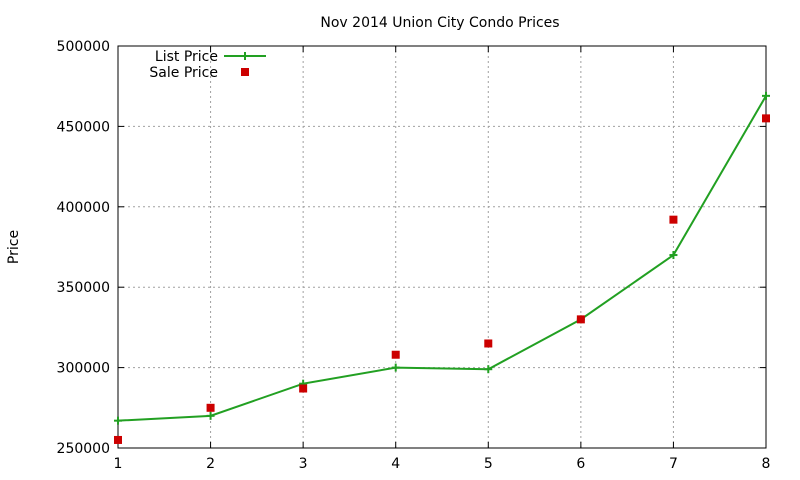 The height and width of the screenshot is (480, 800). I want to click on y-tick-label: 400000, so click(83, 208).